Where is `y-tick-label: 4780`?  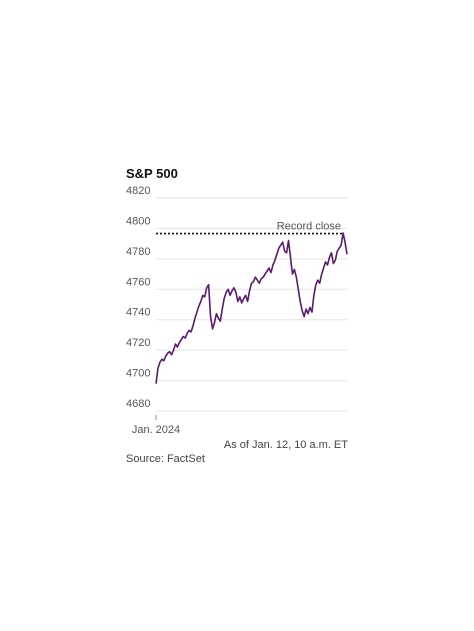
y-tick-label: 4780 is located at coordinates (138, 252).